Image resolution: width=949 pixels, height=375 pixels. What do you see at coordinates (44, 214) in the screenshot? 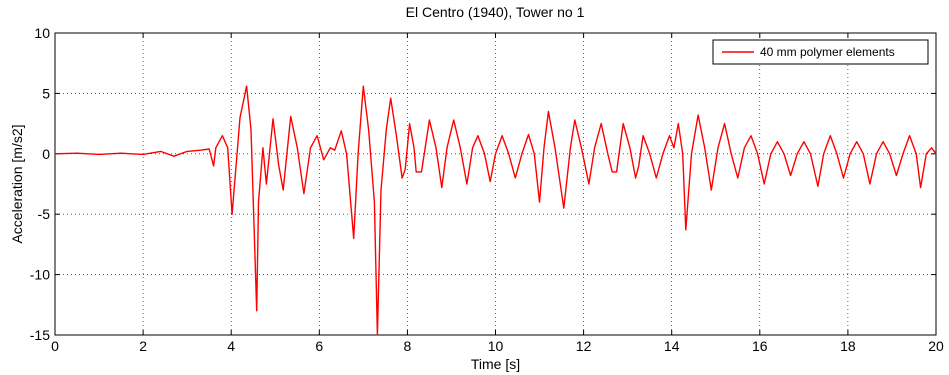
I see `y-tick-label: -5` at bounding box center [44, 214].